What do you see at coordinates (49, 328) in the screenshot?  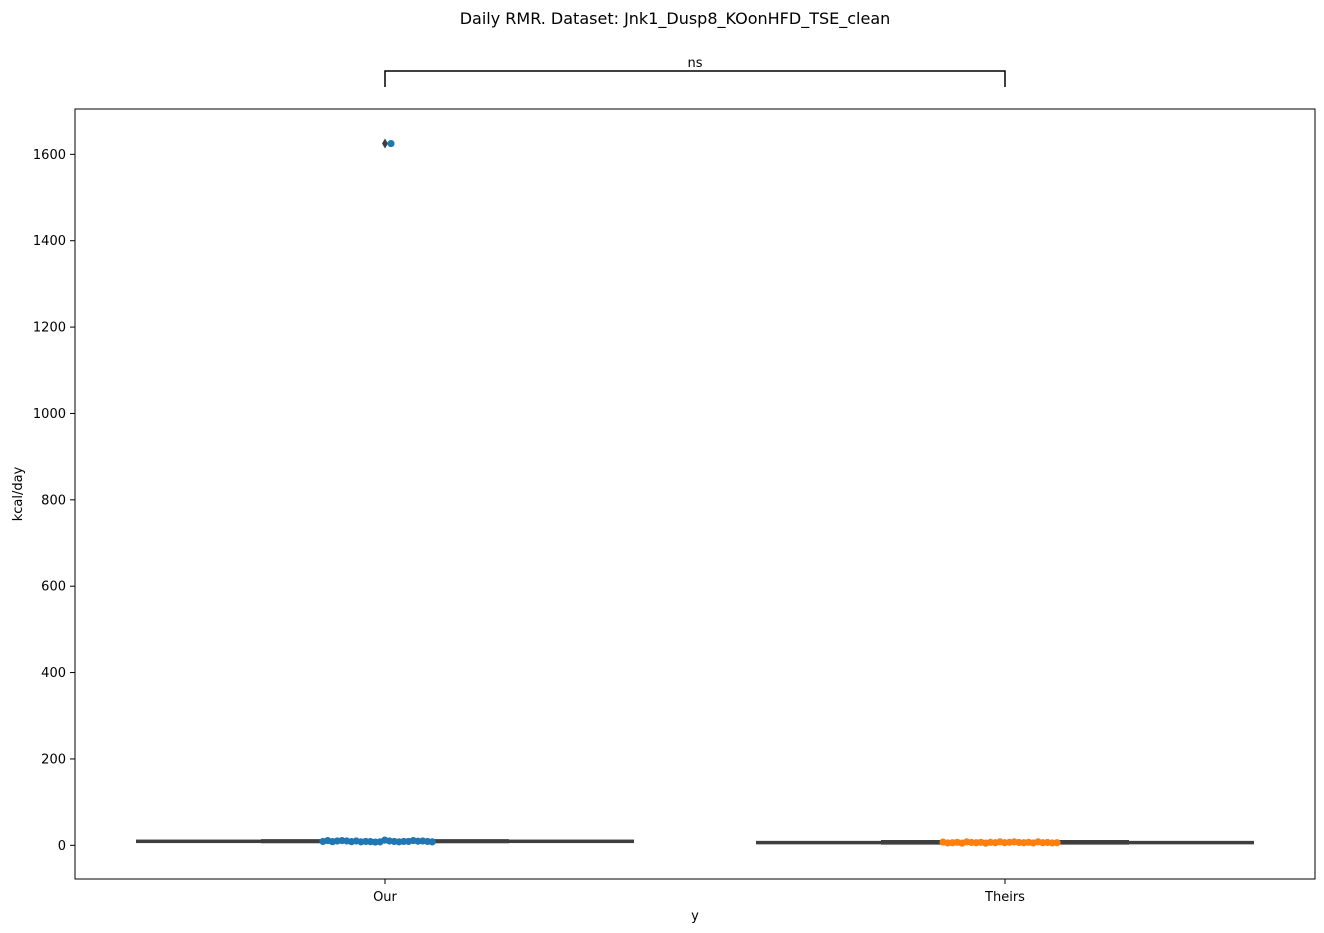 I see `y-tick-label: 1200` at bounding box center [49, 328].